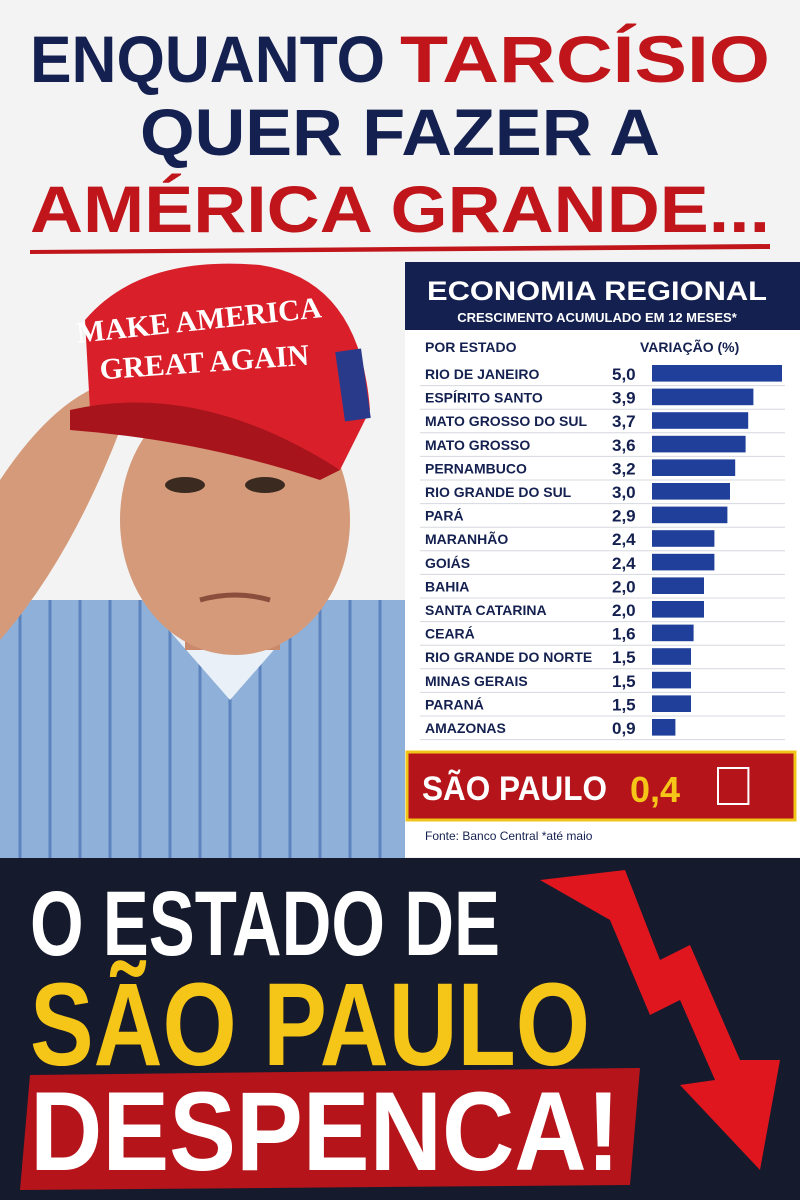 This screenshot has width=800, height=1200. What do you see at coordinates (466, 538) in the screenshot?
I see `category-label: MARANHÃO` at bounding box center [466, 538].